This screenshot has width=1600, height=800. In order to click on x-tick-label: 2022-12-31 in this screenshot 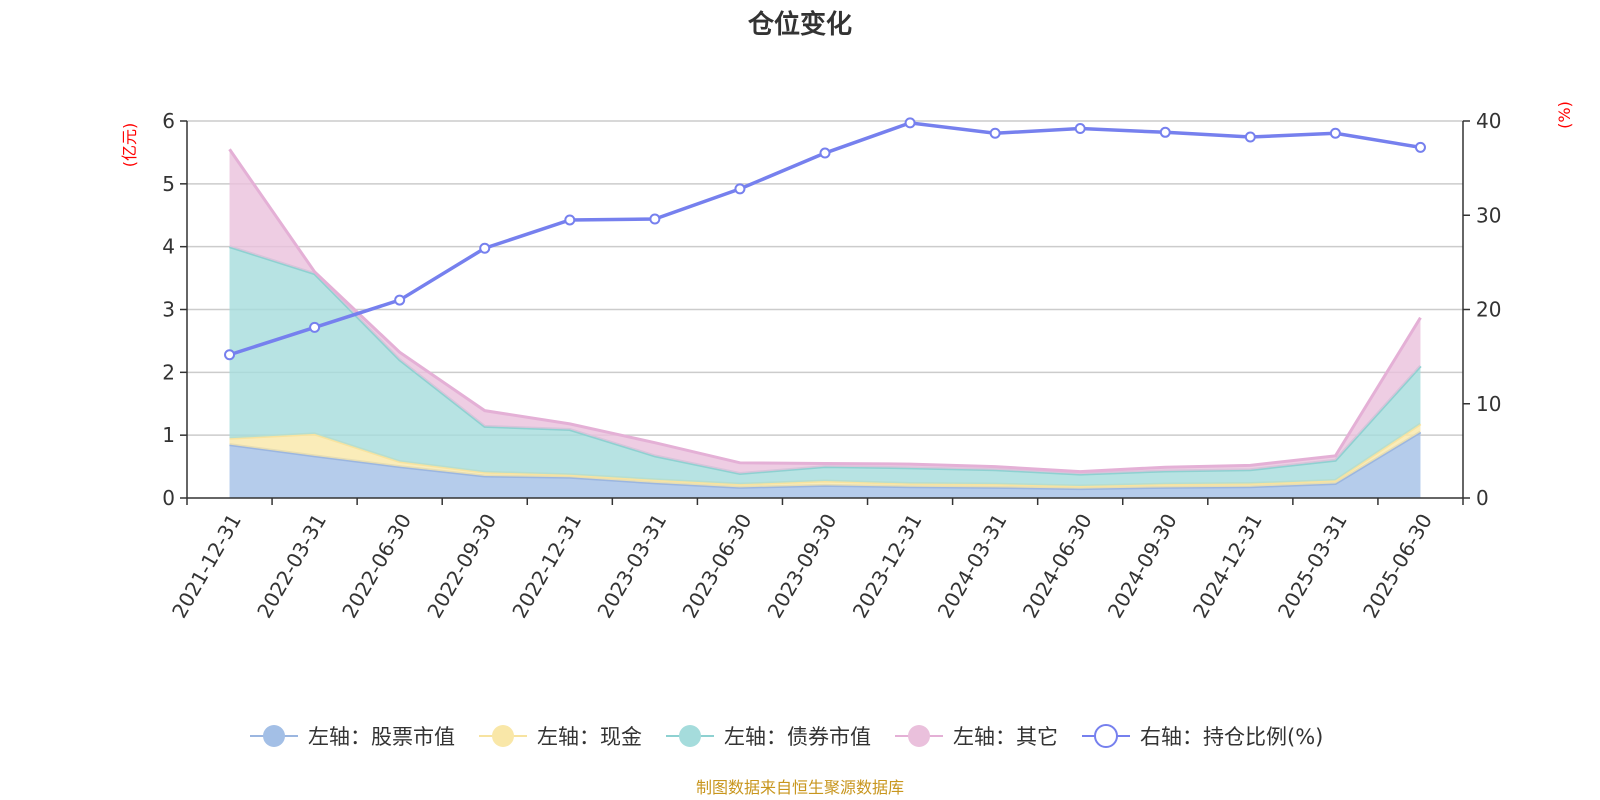, I will do `click(546, 566)`.